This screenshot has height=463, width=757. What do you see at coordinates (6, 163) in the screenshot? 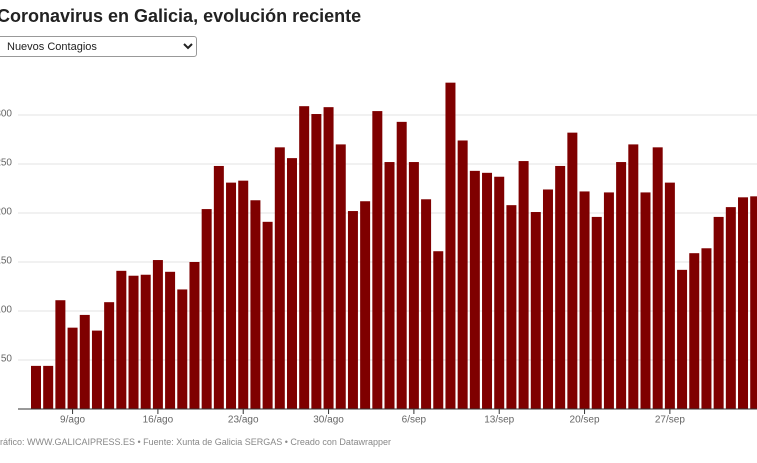
I see `y-tick-label: 250` at bounding box center [6, 163].